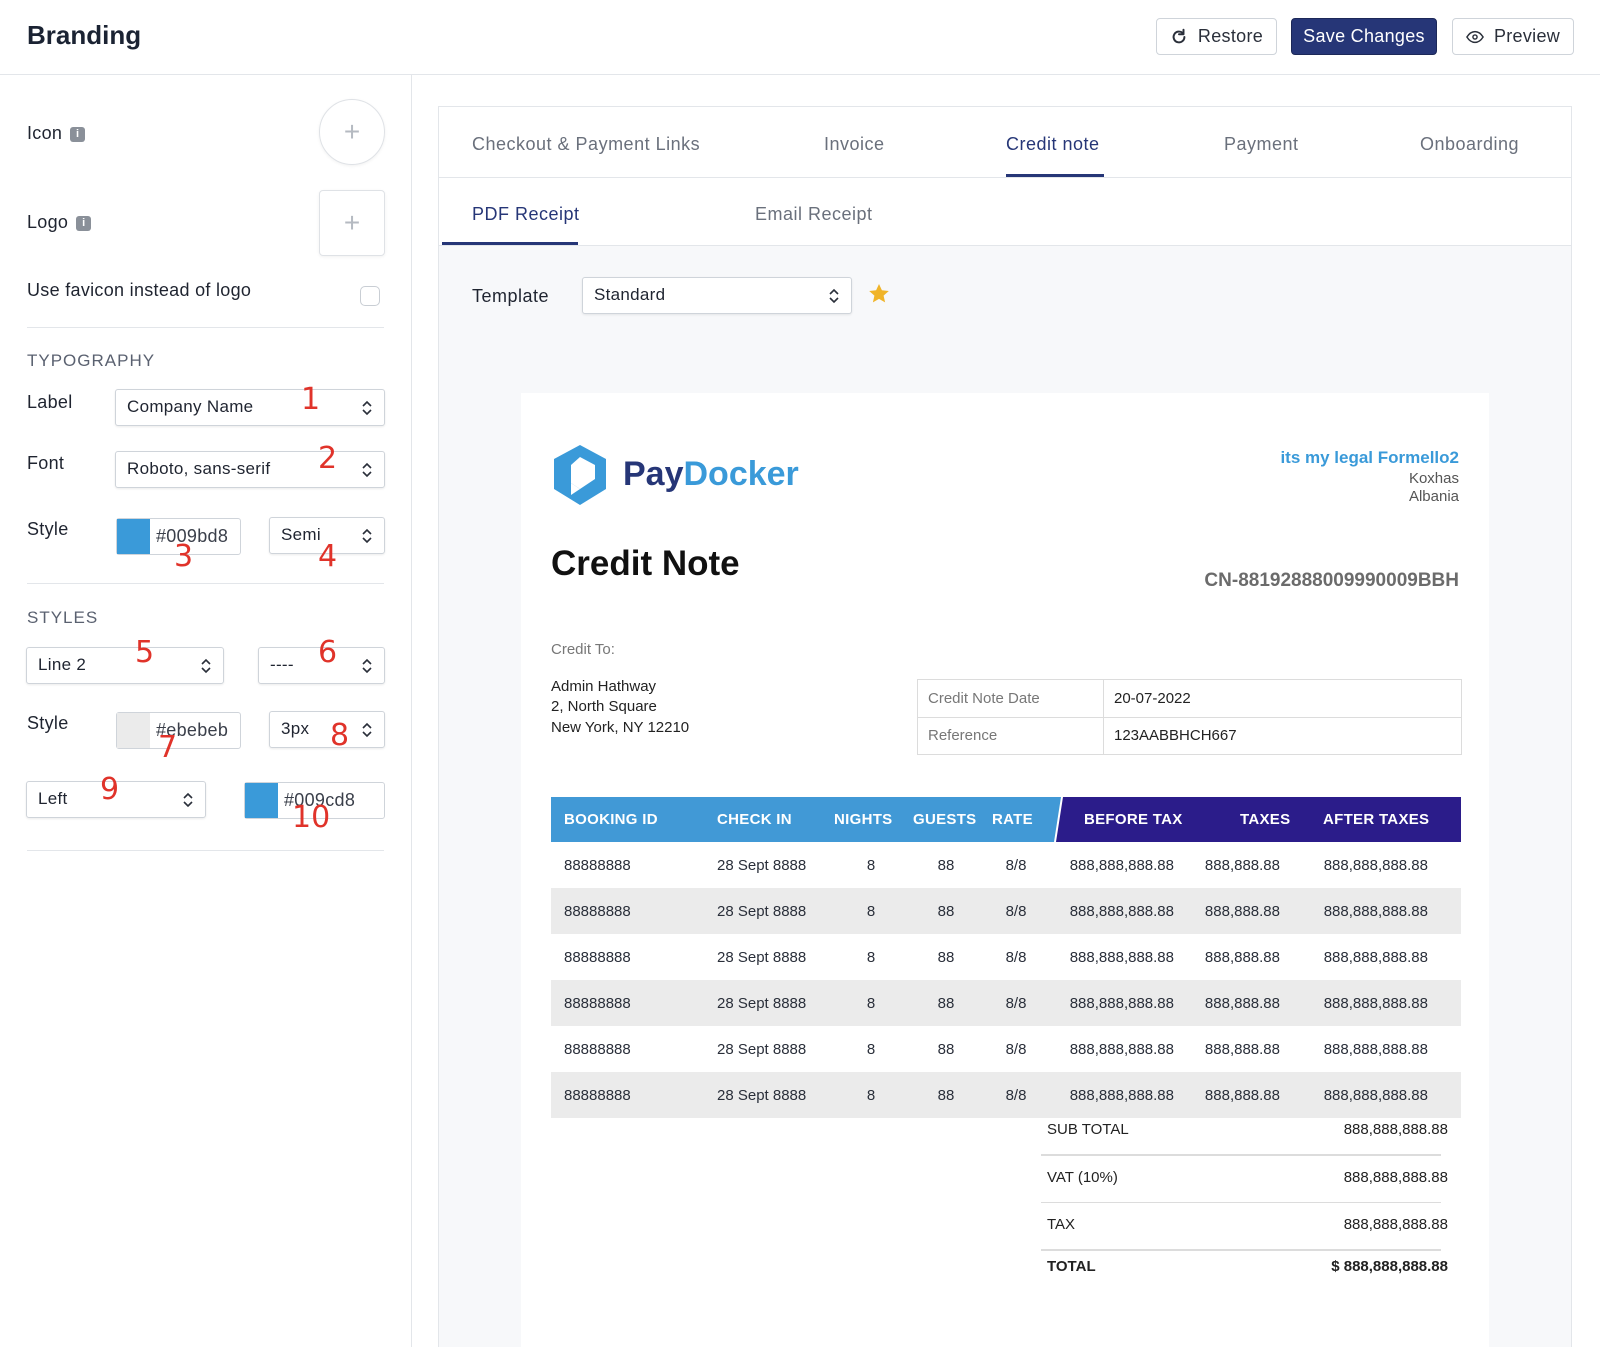  What do you see at coordinates (199, 468) in the screenshot?
I see `font-select-value: Roboto, sans-serif` at bounding box center [199, 468].